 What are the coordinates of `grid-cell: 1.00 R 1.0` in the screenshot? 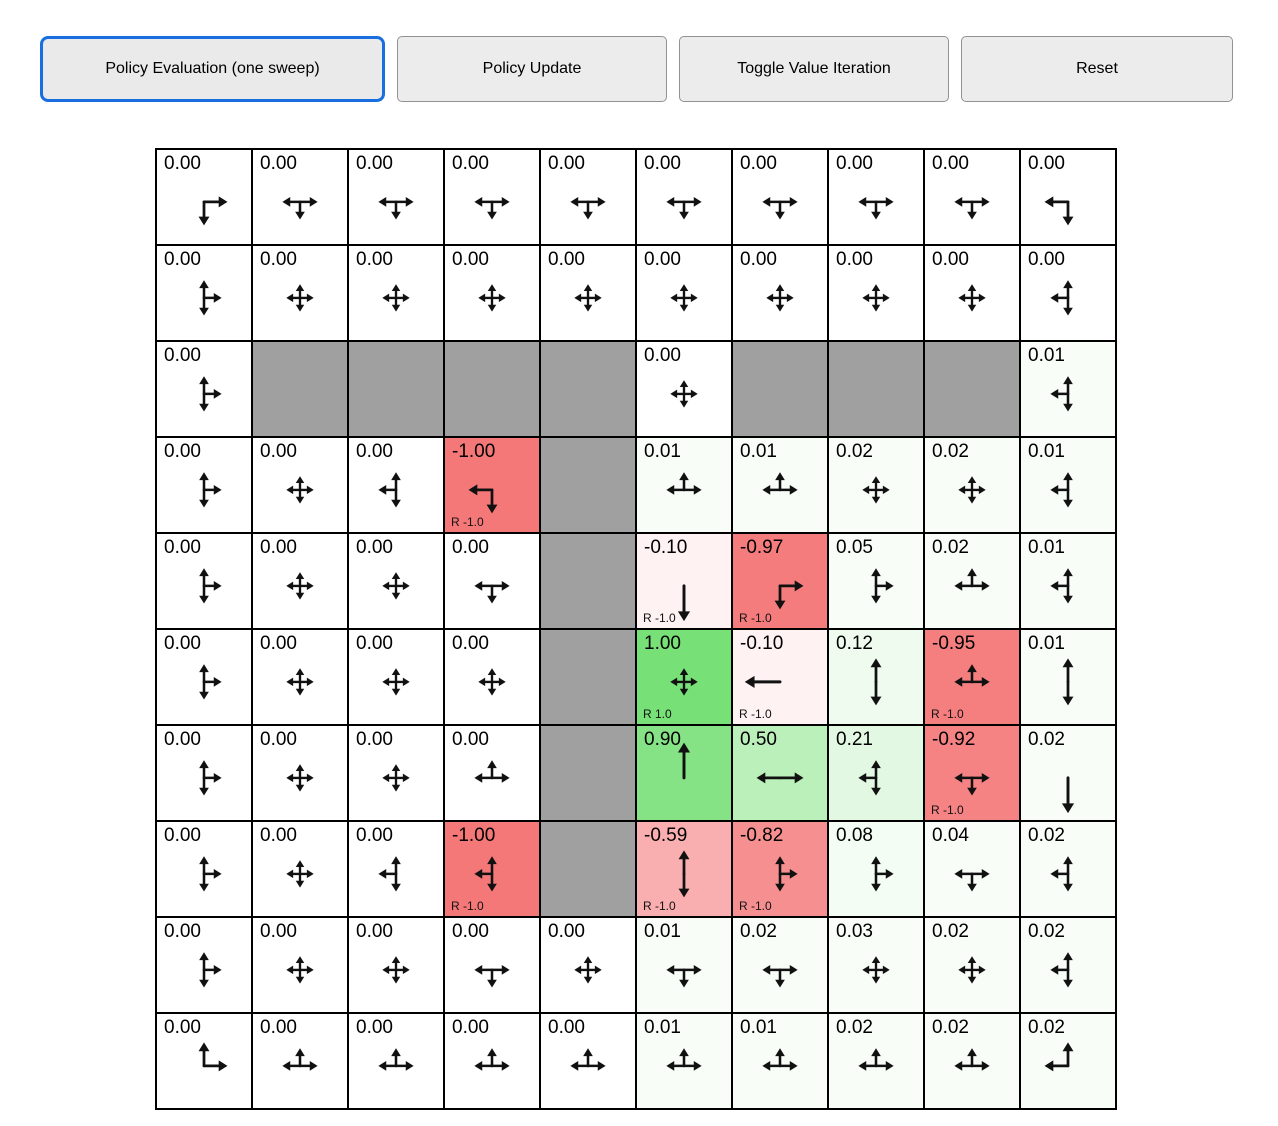 It's located at (684, 677).